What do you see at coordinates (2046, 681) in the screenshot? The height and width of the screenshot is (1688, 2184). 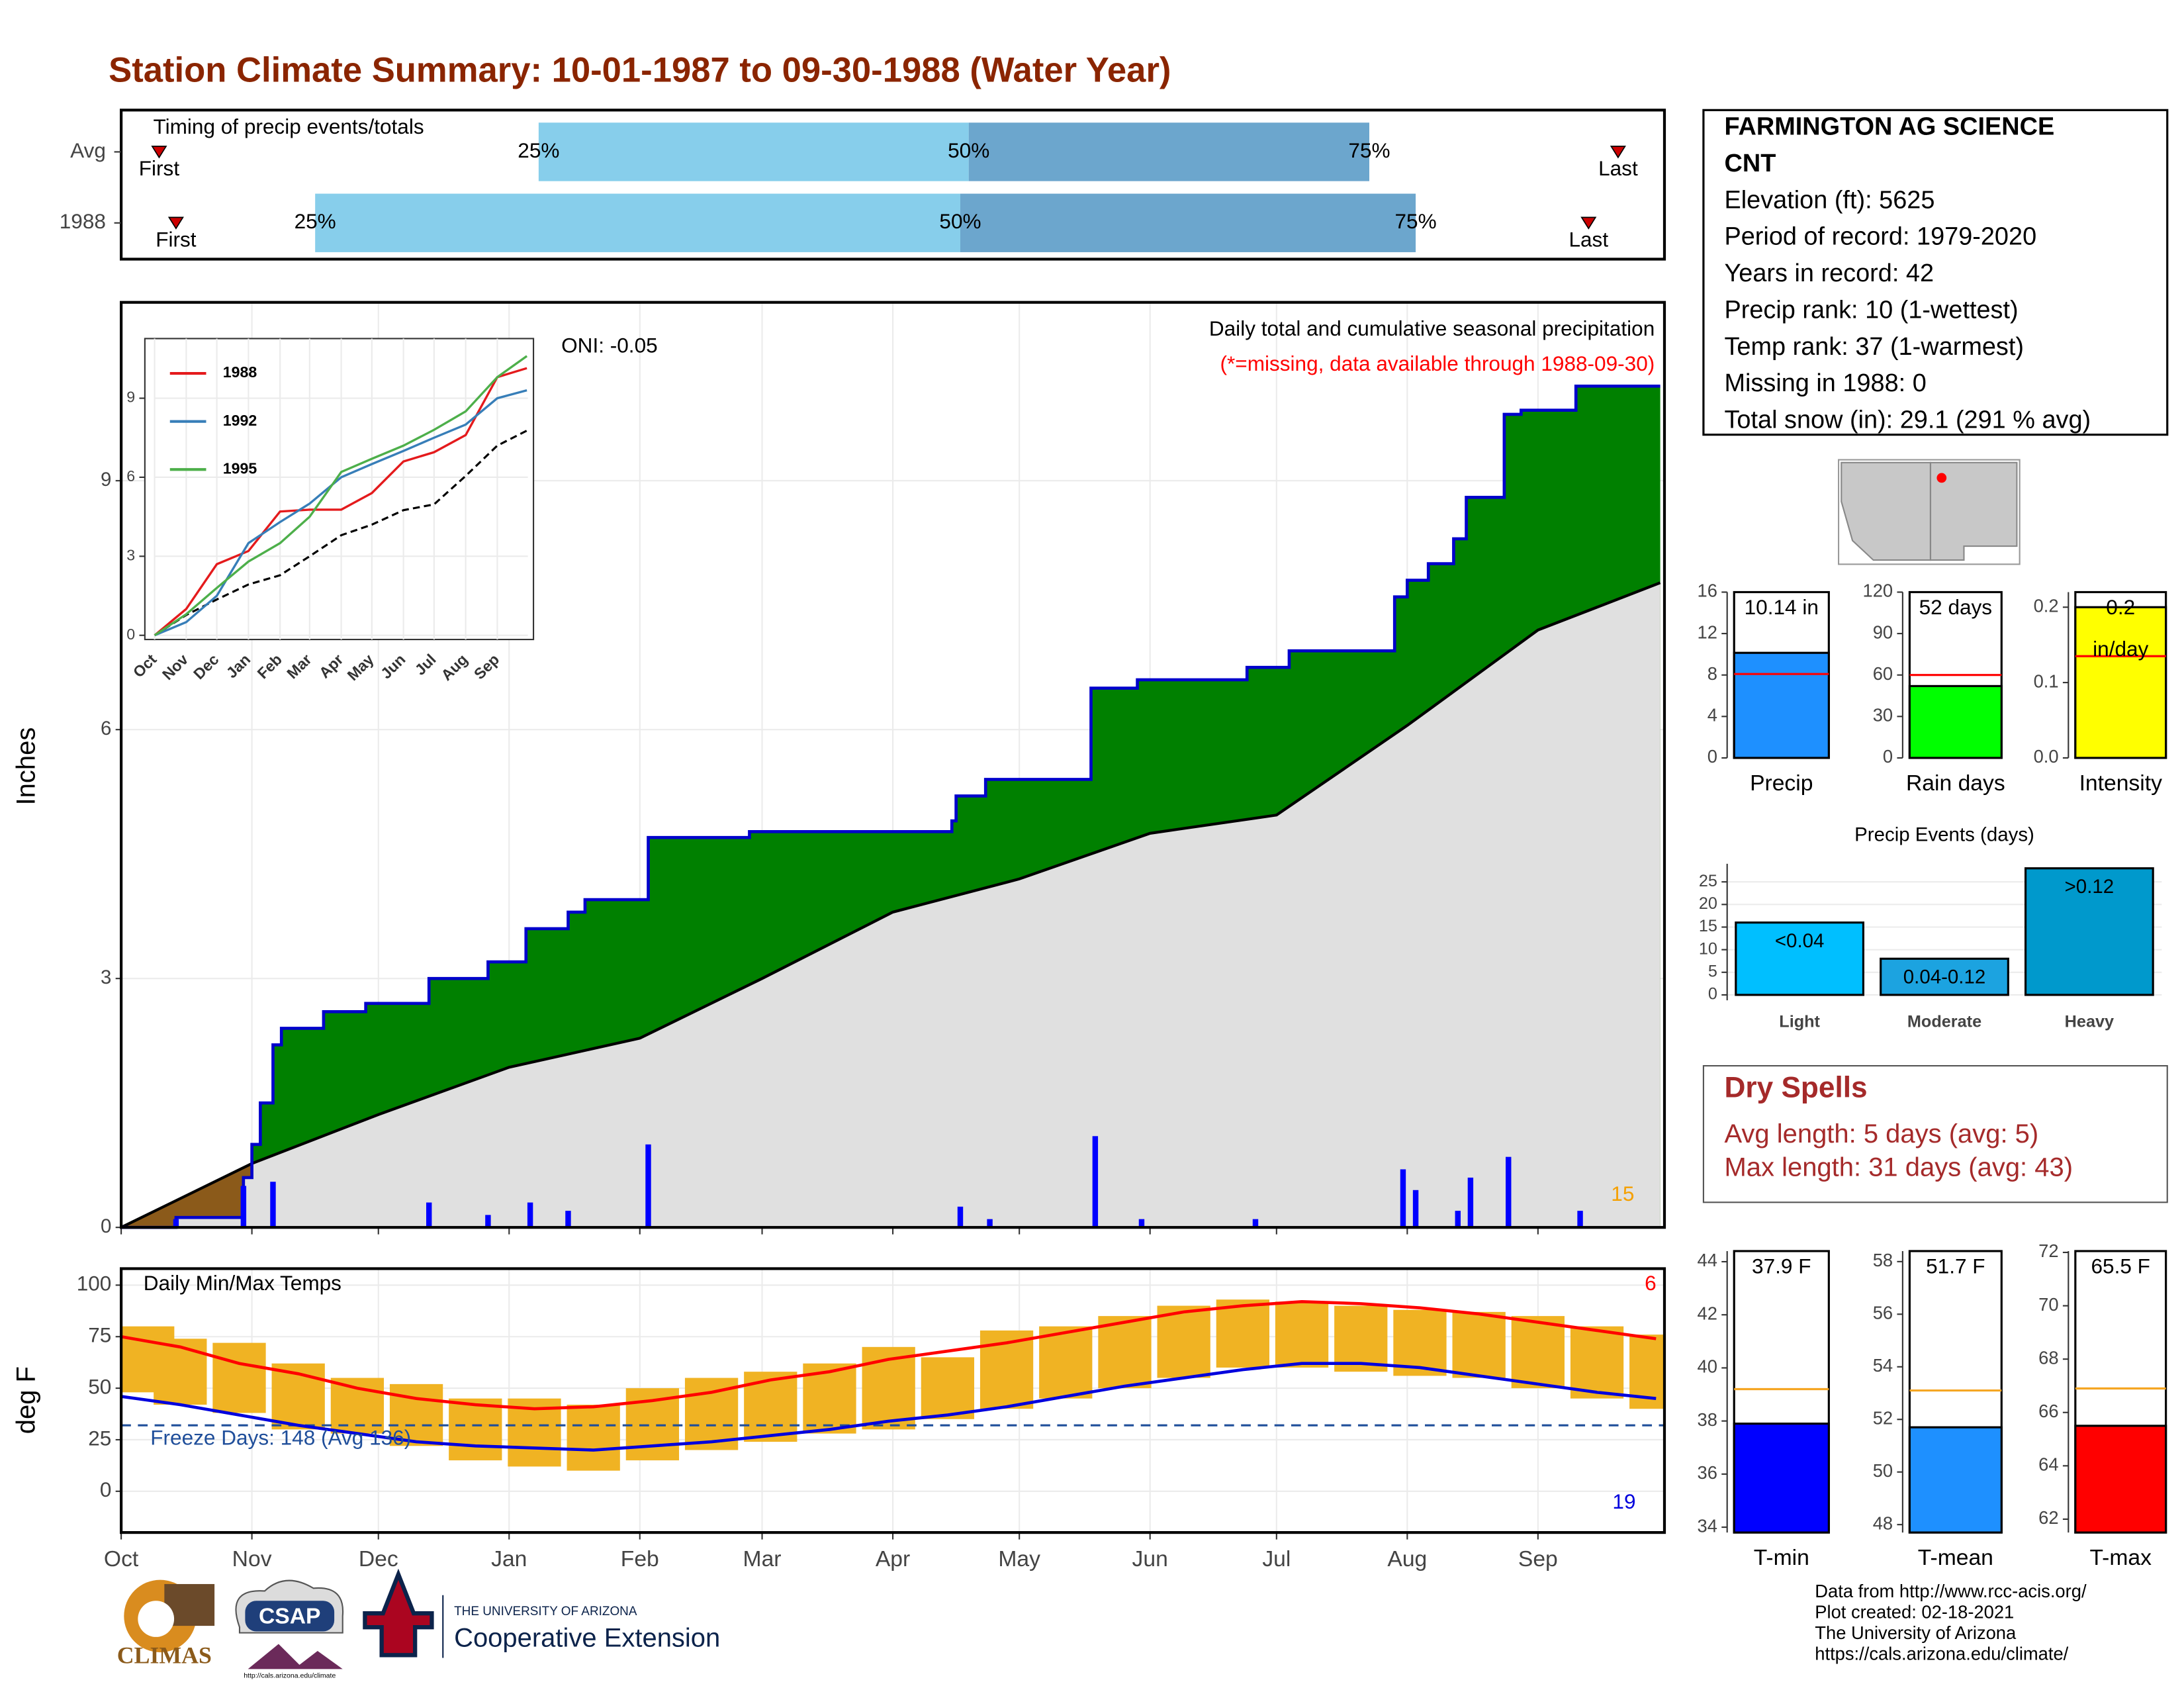 I see `y-tick-label: 0.1` at bounding box center [2046, 681].